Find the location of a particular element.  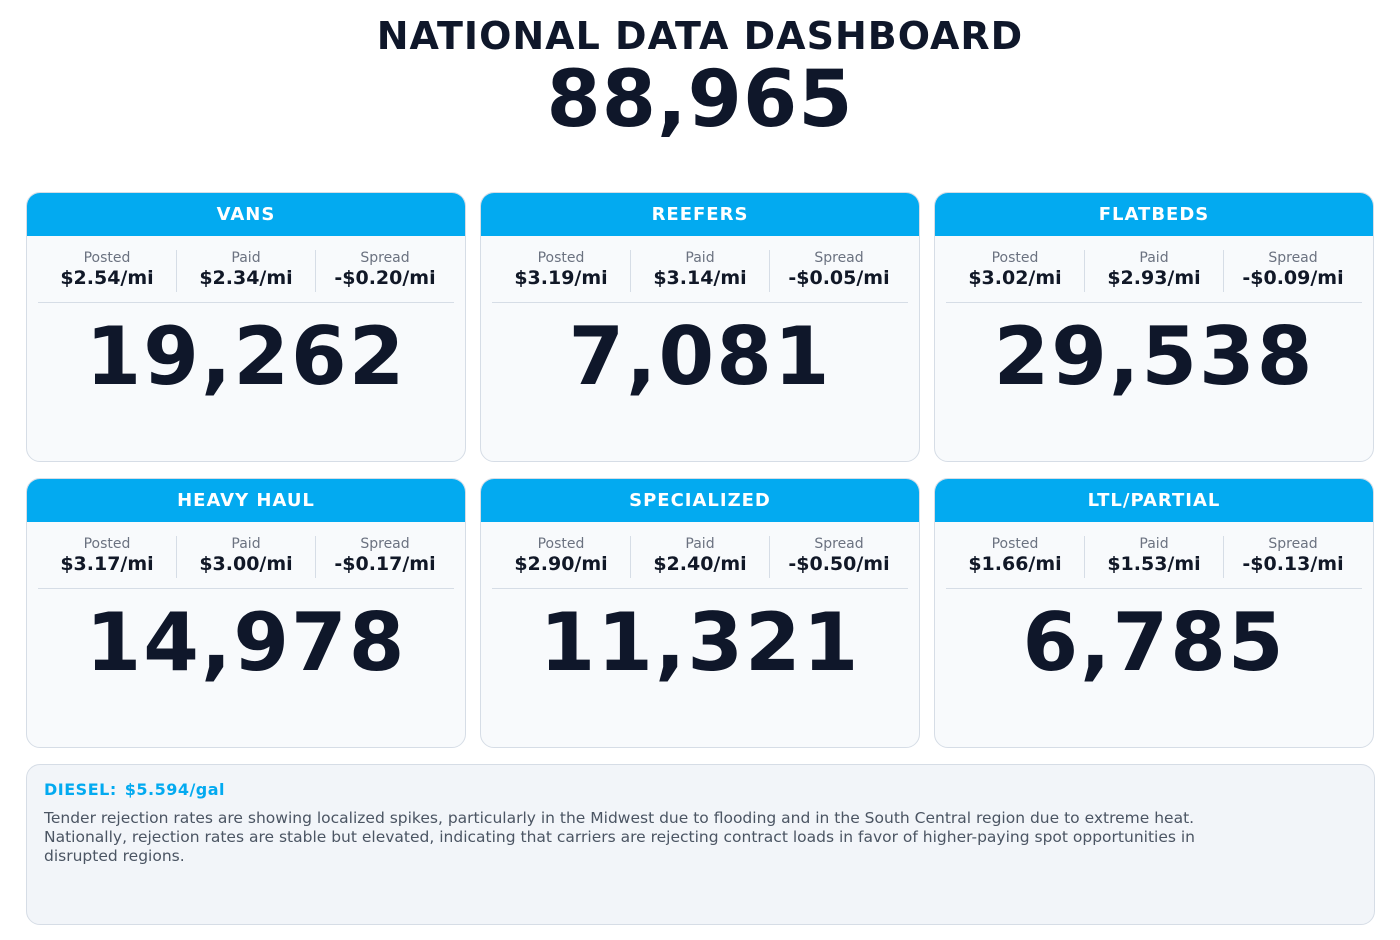

paid-value: $2.40/mi is located at coordinates (700, 564).